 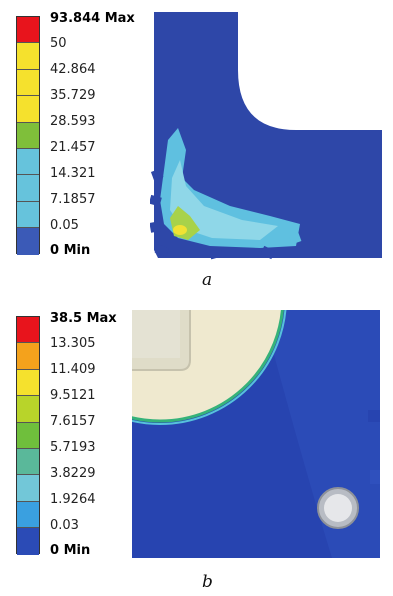 What do you see at coordinates (58, 43) in the screenshot?
I see `legend-a-label: 50` at bounding box center [58, 43].